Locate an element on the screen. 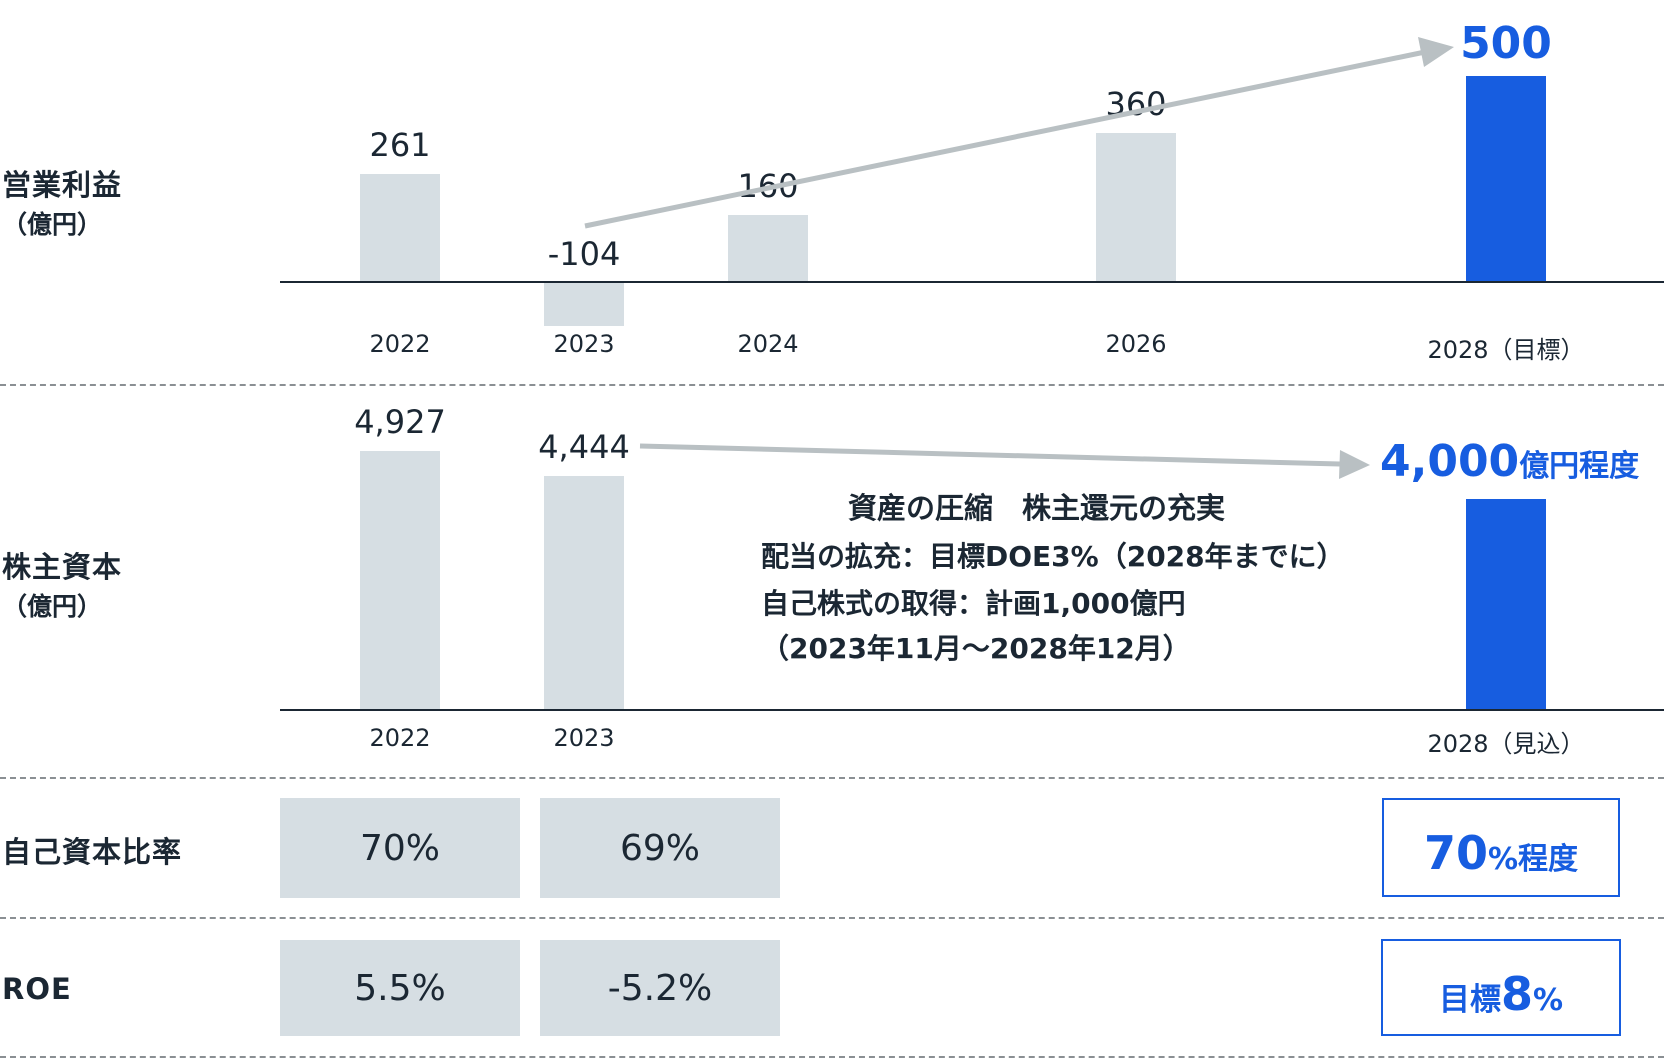 Image resolution: width=1664 pixels, height=1060 pixels. bar-2028（目標） is located at coordinates (1506, 178).